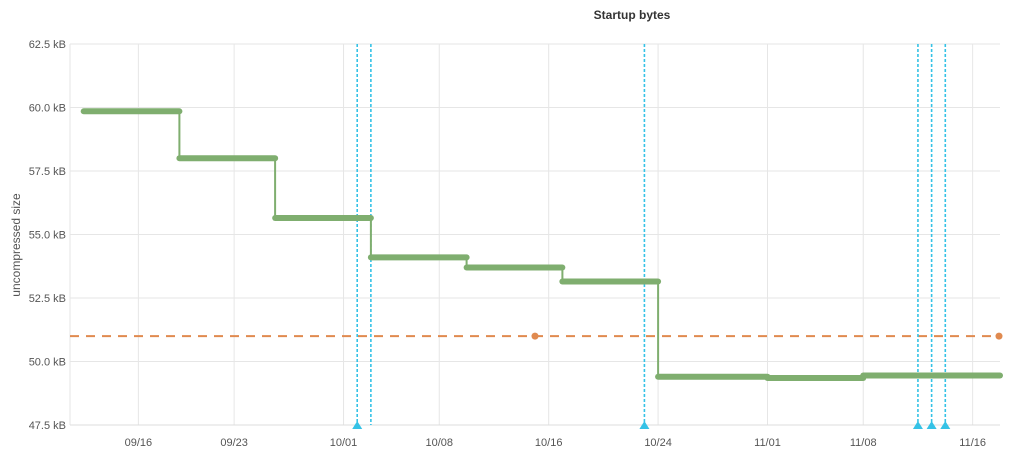 This screenshot has height=460, width=1010. What do you see at coordinates (139, 443) in the screenshot?
I see `x-tick-label: 09/16` at bounding box center [139, 443].